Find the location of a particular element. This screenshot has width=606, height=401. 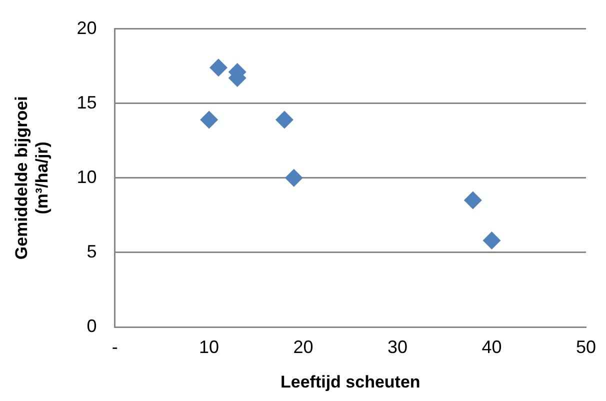

x-tick-label: - is located at coordinates (115, 346).